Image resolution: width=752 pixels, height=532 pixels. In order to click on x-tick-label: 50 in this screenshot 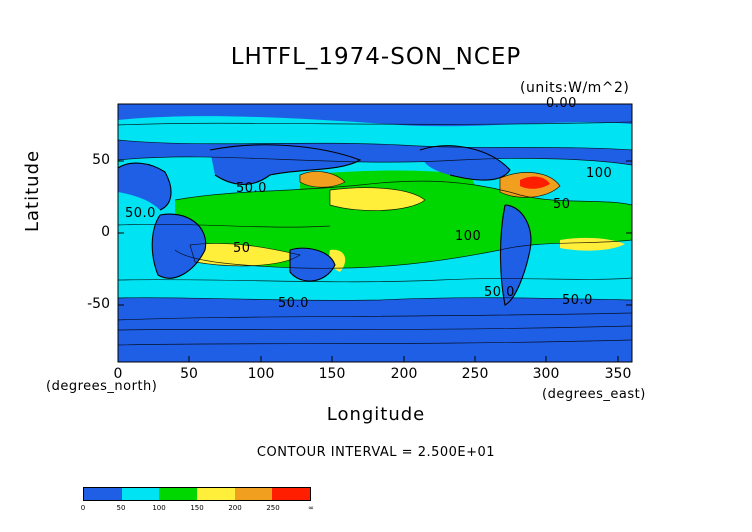, I will do `click(189, 374)`.